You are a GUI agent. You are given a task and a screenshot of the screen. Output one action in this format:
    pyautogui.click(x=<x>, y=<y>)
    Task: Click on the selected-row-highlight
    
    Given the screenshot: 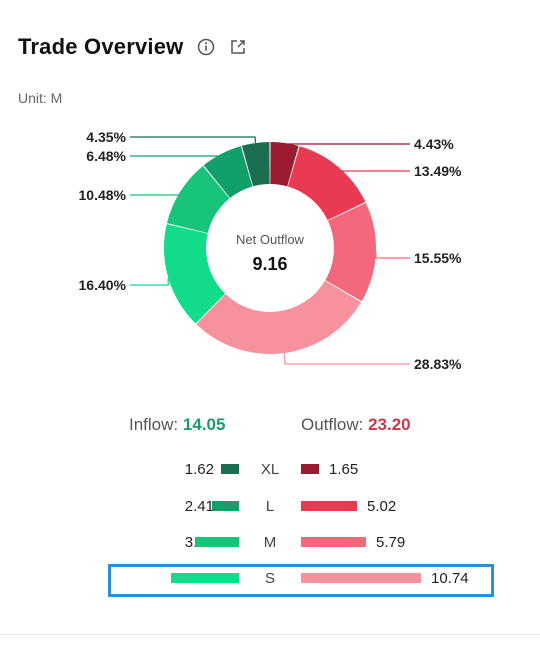 What is the action you would take?
    pyautogui.click(x=301, y=580)
    